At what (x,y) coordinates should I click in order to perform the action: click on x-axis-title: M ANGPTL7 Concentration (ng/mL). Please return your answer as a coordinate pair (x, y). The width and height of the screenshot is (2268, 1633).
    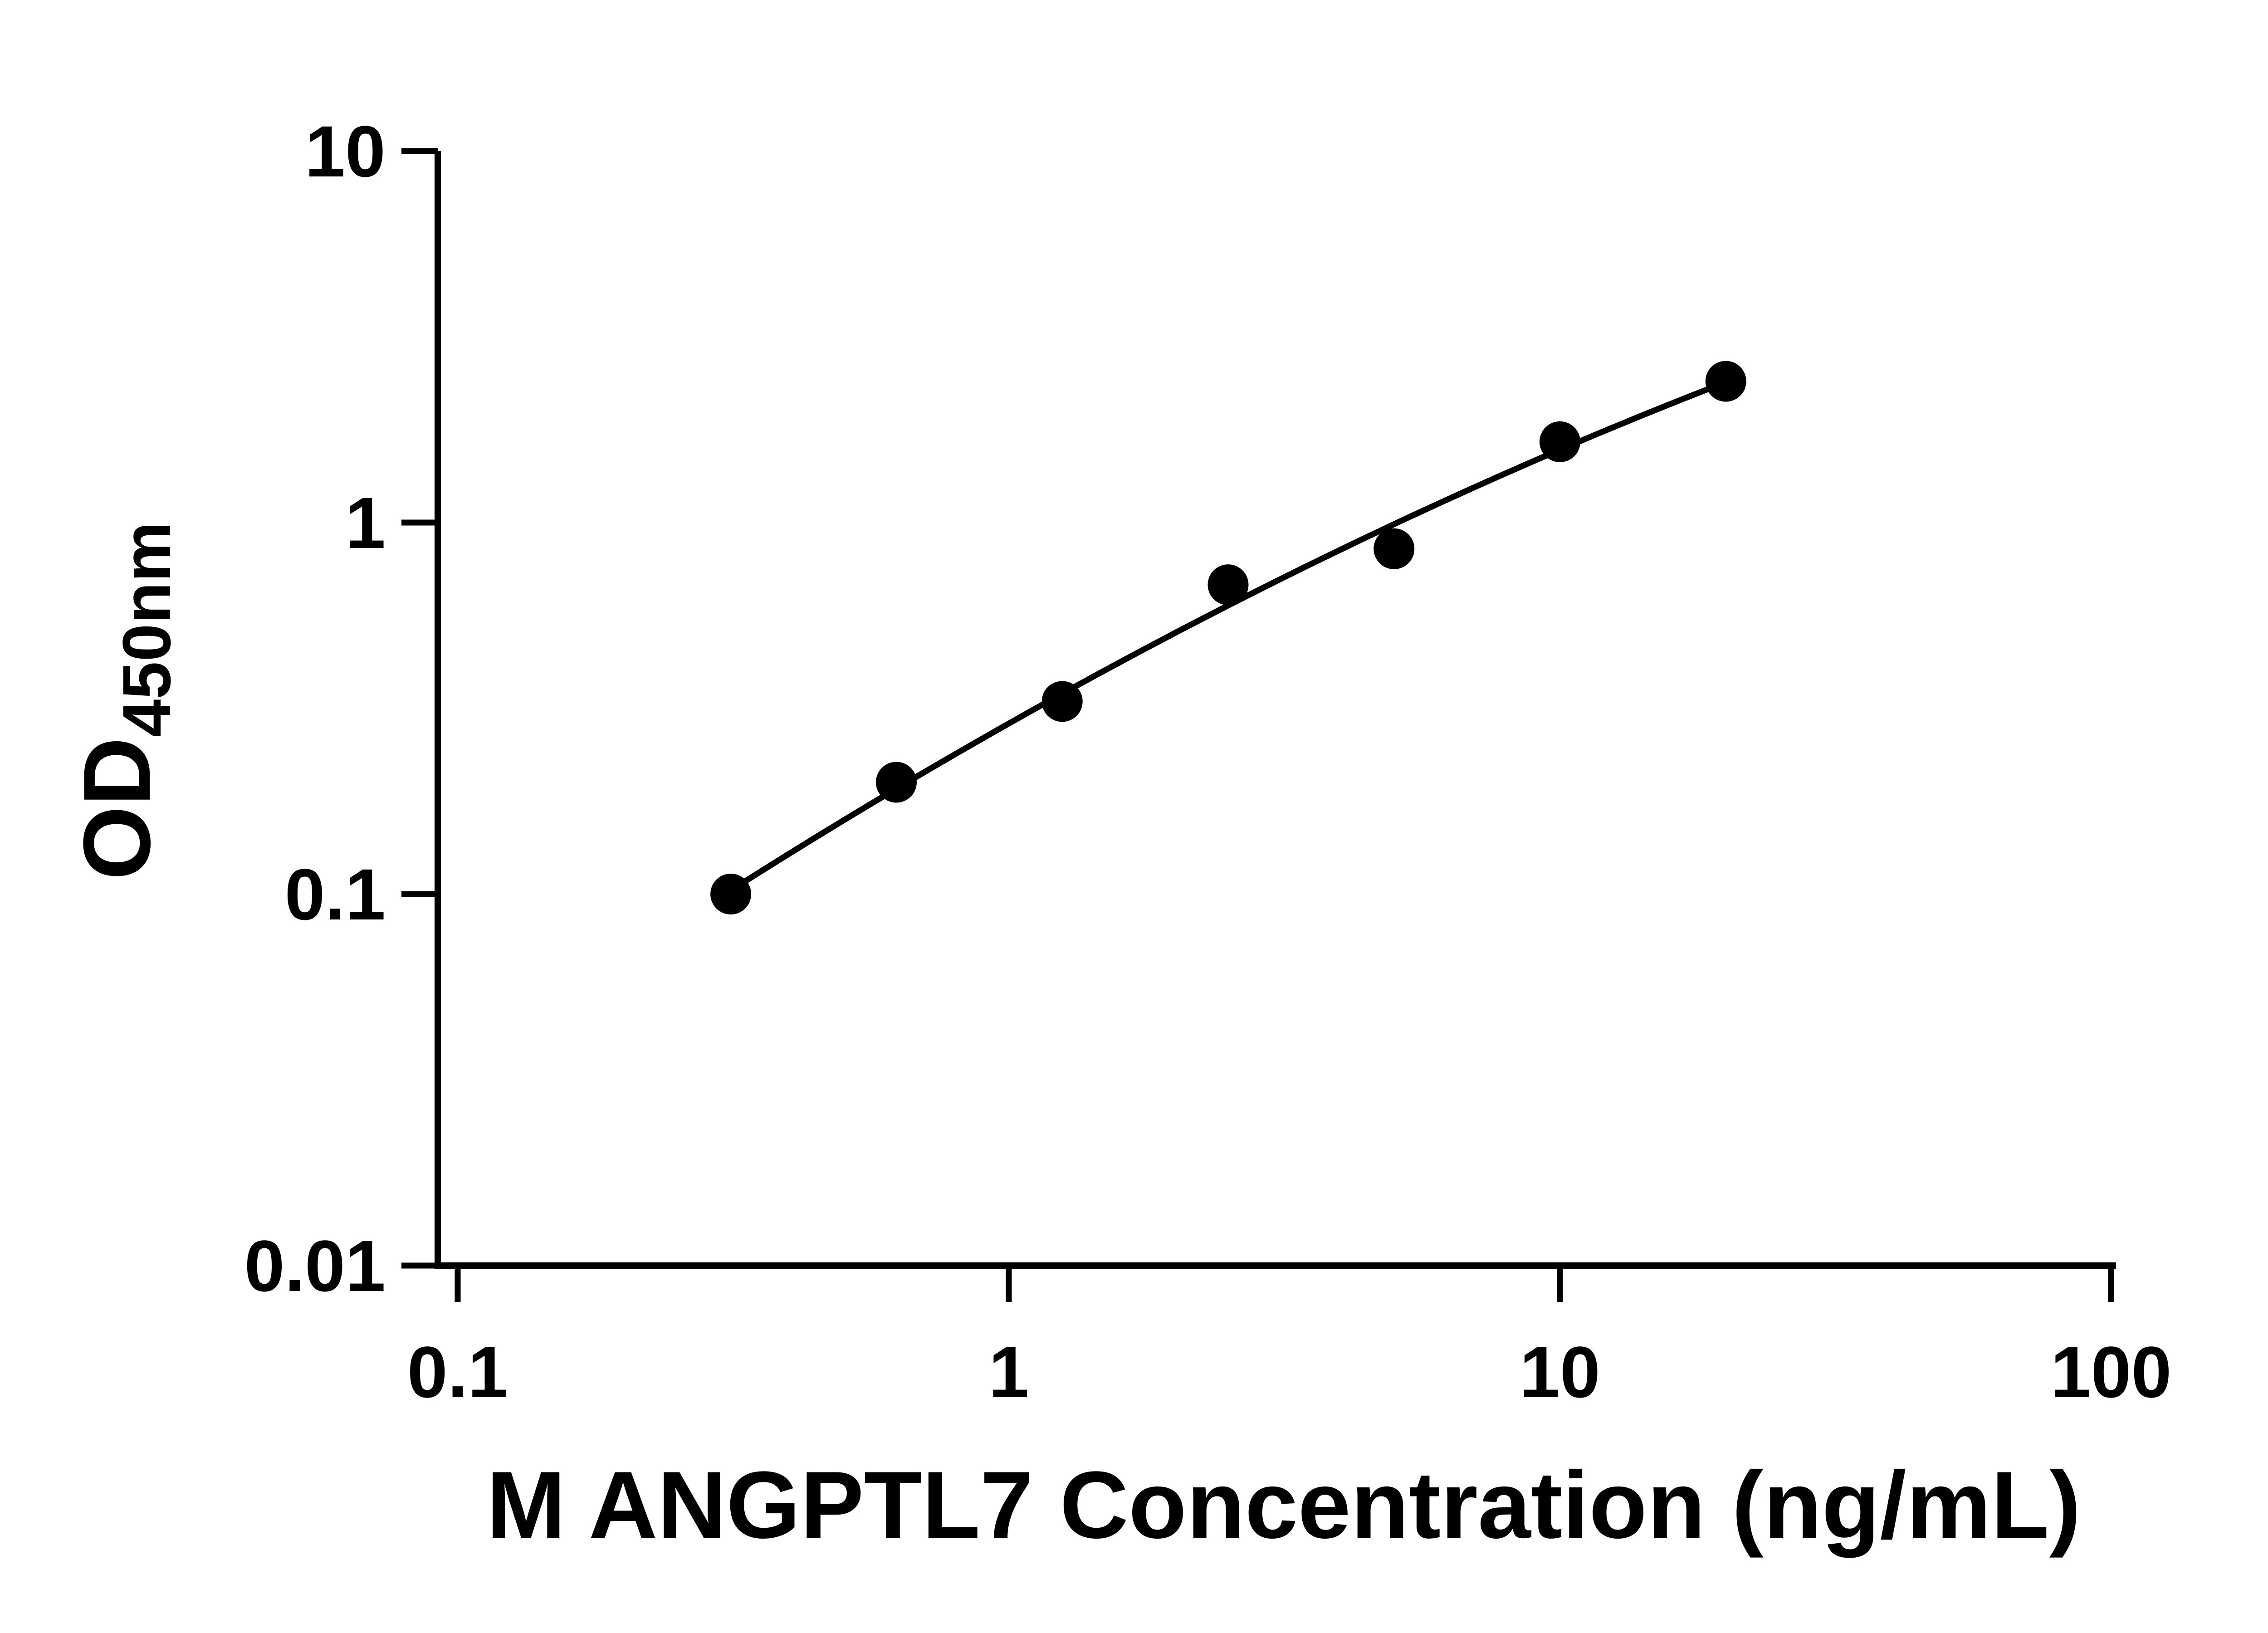
    Looking at the image, I should click on (1284, 1505).